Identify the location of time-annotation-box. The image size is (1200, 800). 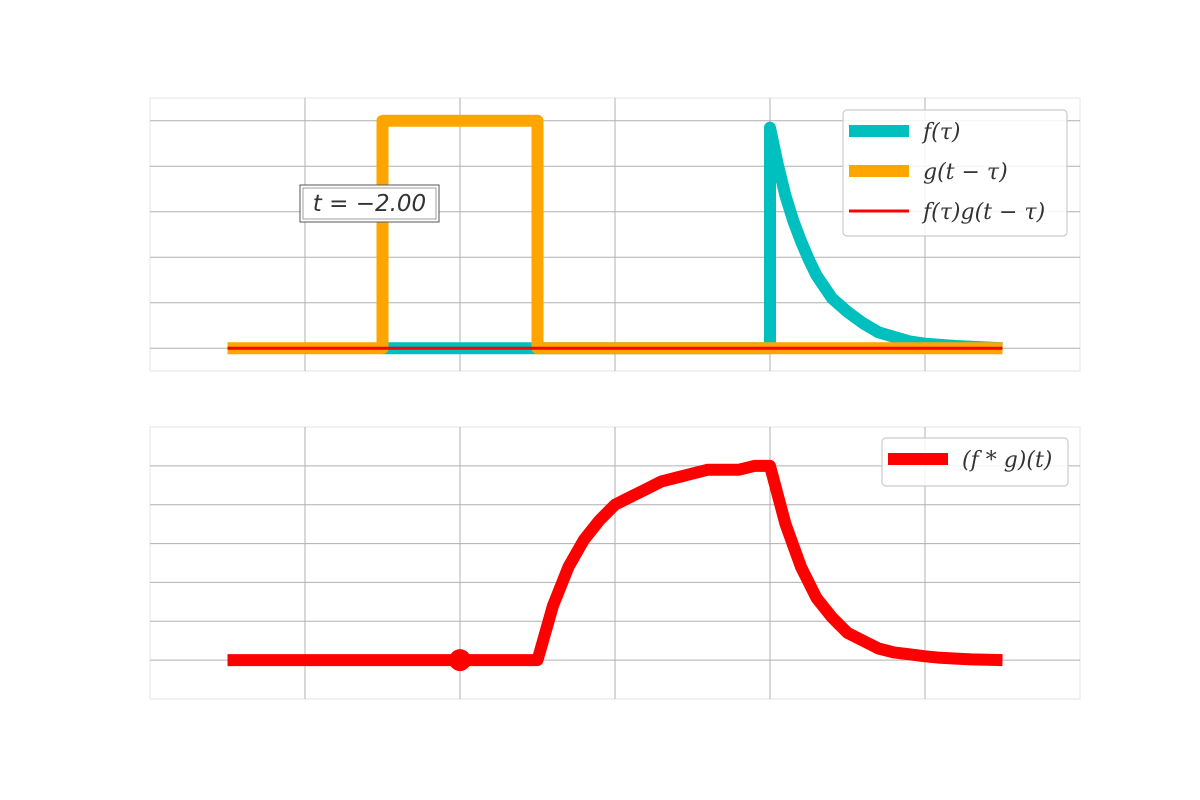
(369, 203).